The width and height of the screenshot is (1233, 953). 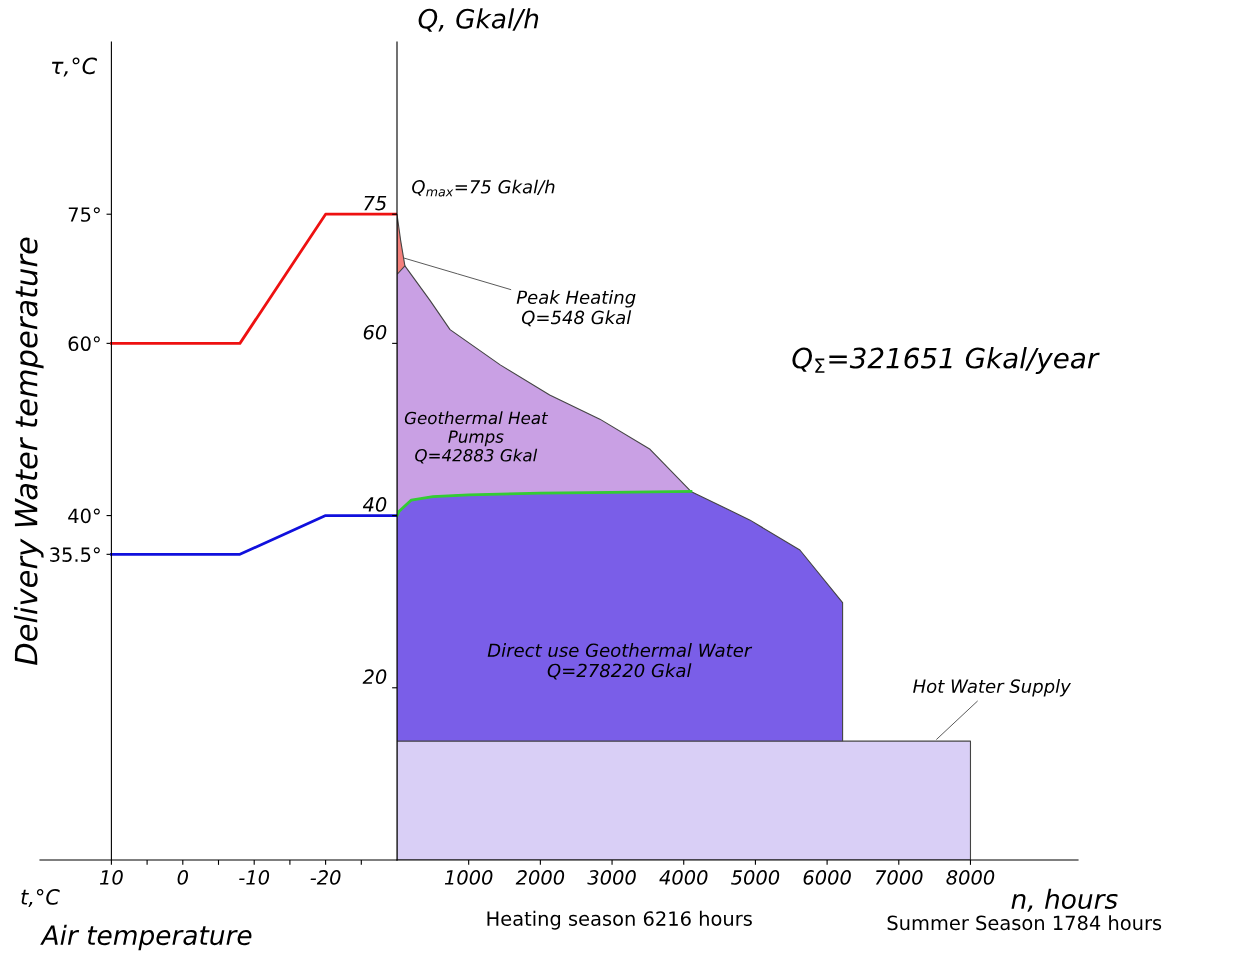 What do you see at coordinates (75, 554) in the screenshot?
I see `y-tick-label: 35.5°` at bounding box center [75, 554].